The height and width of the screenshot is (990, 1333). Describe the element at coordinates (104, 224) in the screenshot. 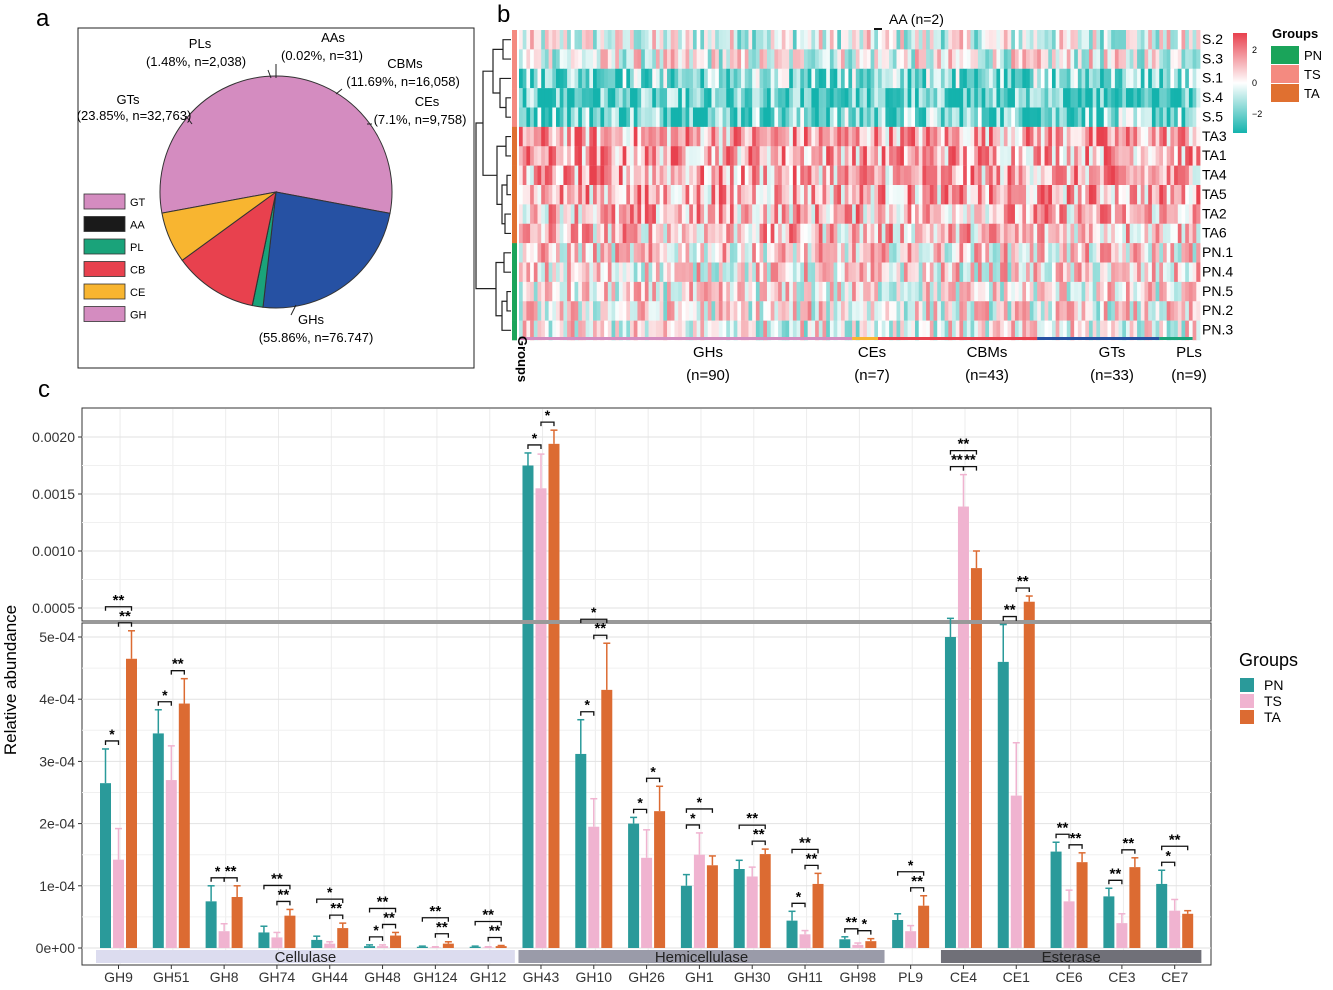

I see `pie-legend-swatch-aa` at that location.